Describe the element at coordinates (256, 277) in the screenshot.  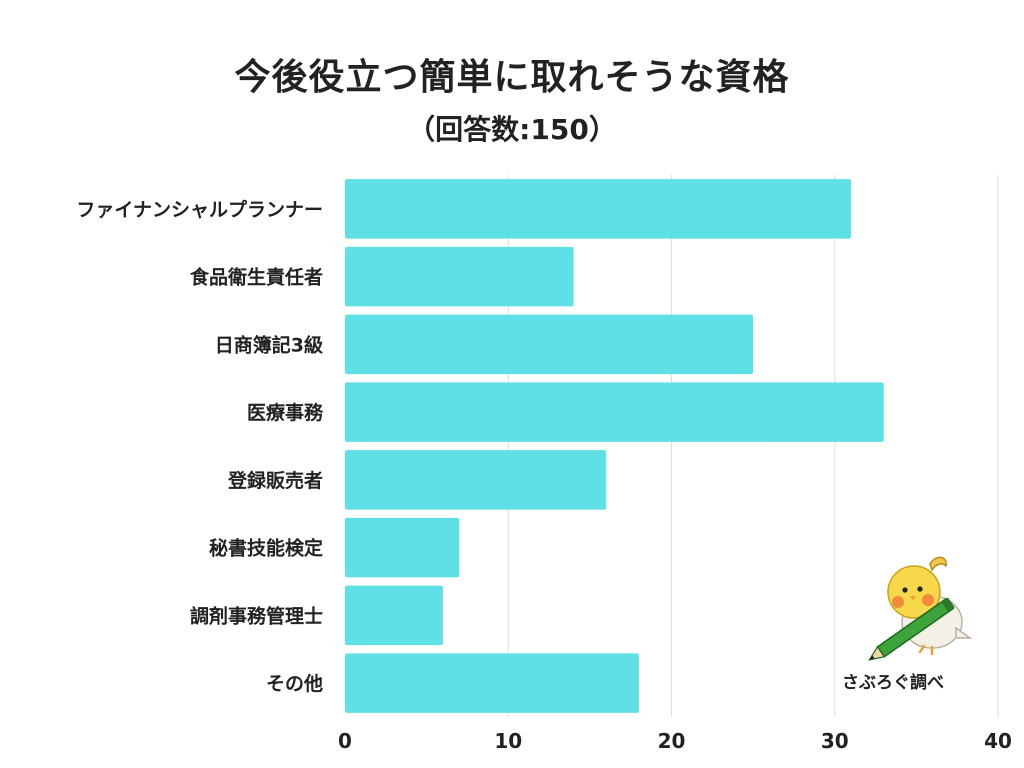
I see `category-label: 食品衛生責任者` at that location.